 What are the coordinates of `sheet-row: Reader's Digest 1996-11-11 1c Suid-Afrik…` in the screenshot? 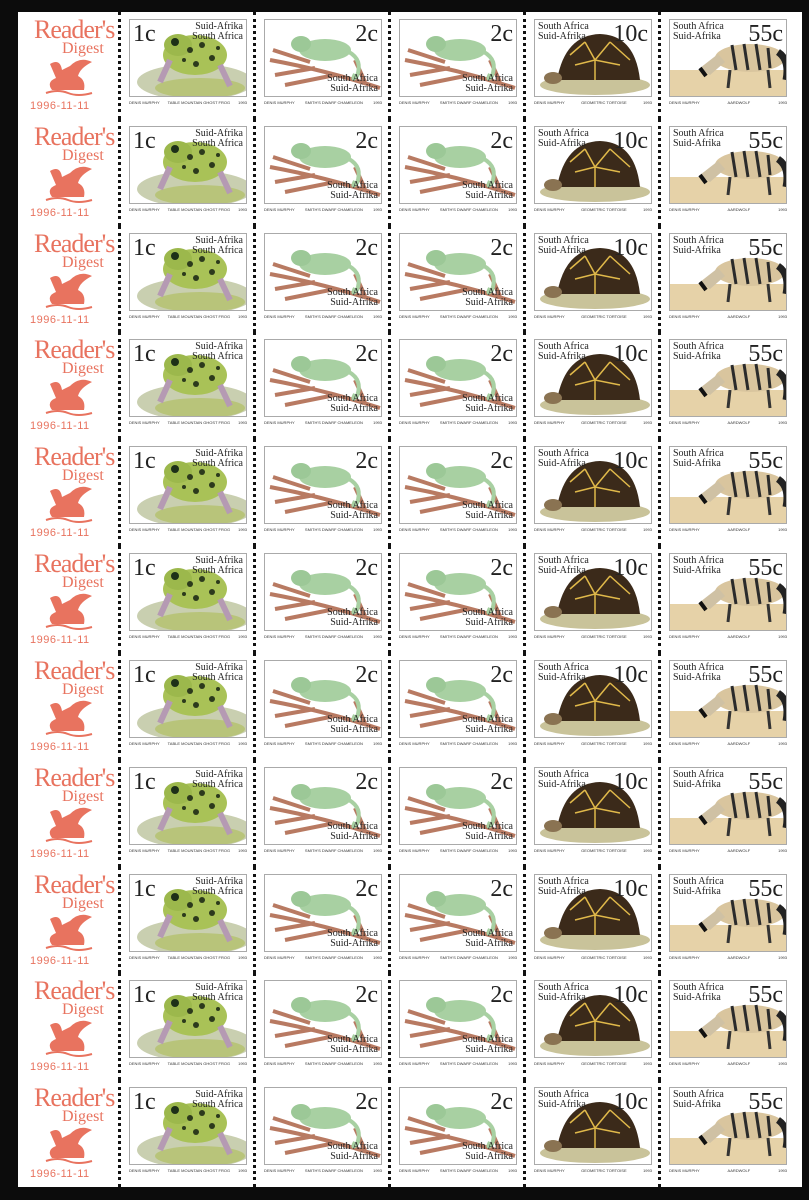 It's located at (410, 1133).